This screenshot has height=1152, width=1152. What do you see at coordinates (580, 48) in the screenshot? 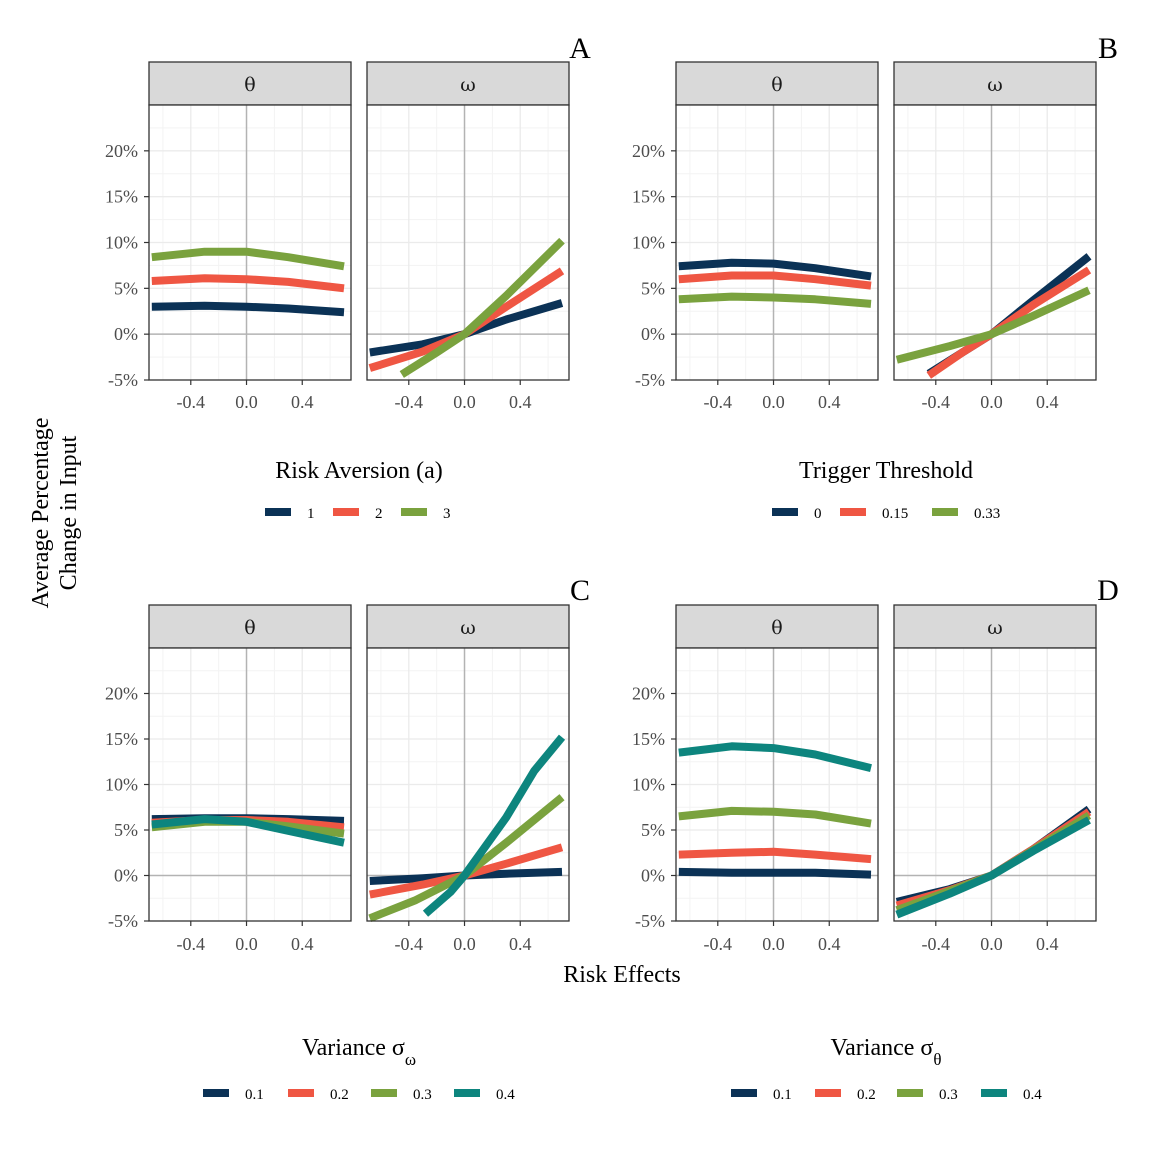
I see `panel-letter-A: A` at bounding box center [580, 48].